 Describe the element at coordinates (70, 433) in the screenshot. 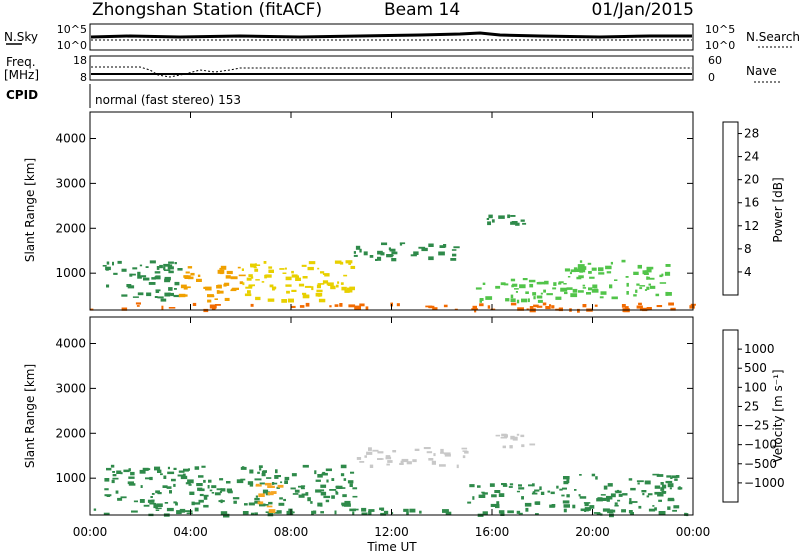

I see `y-tick-label: 2000` at that location.